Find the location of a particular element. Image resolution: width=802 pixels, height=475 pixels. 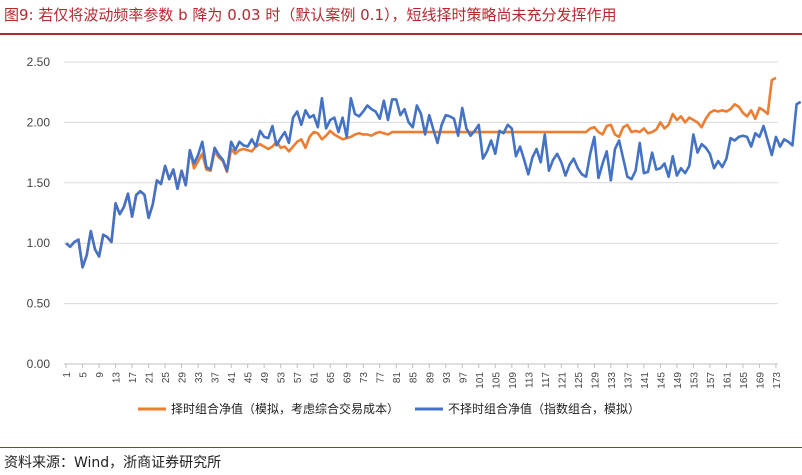

x-tick-label: 77 is located at coordinates (381, 378).